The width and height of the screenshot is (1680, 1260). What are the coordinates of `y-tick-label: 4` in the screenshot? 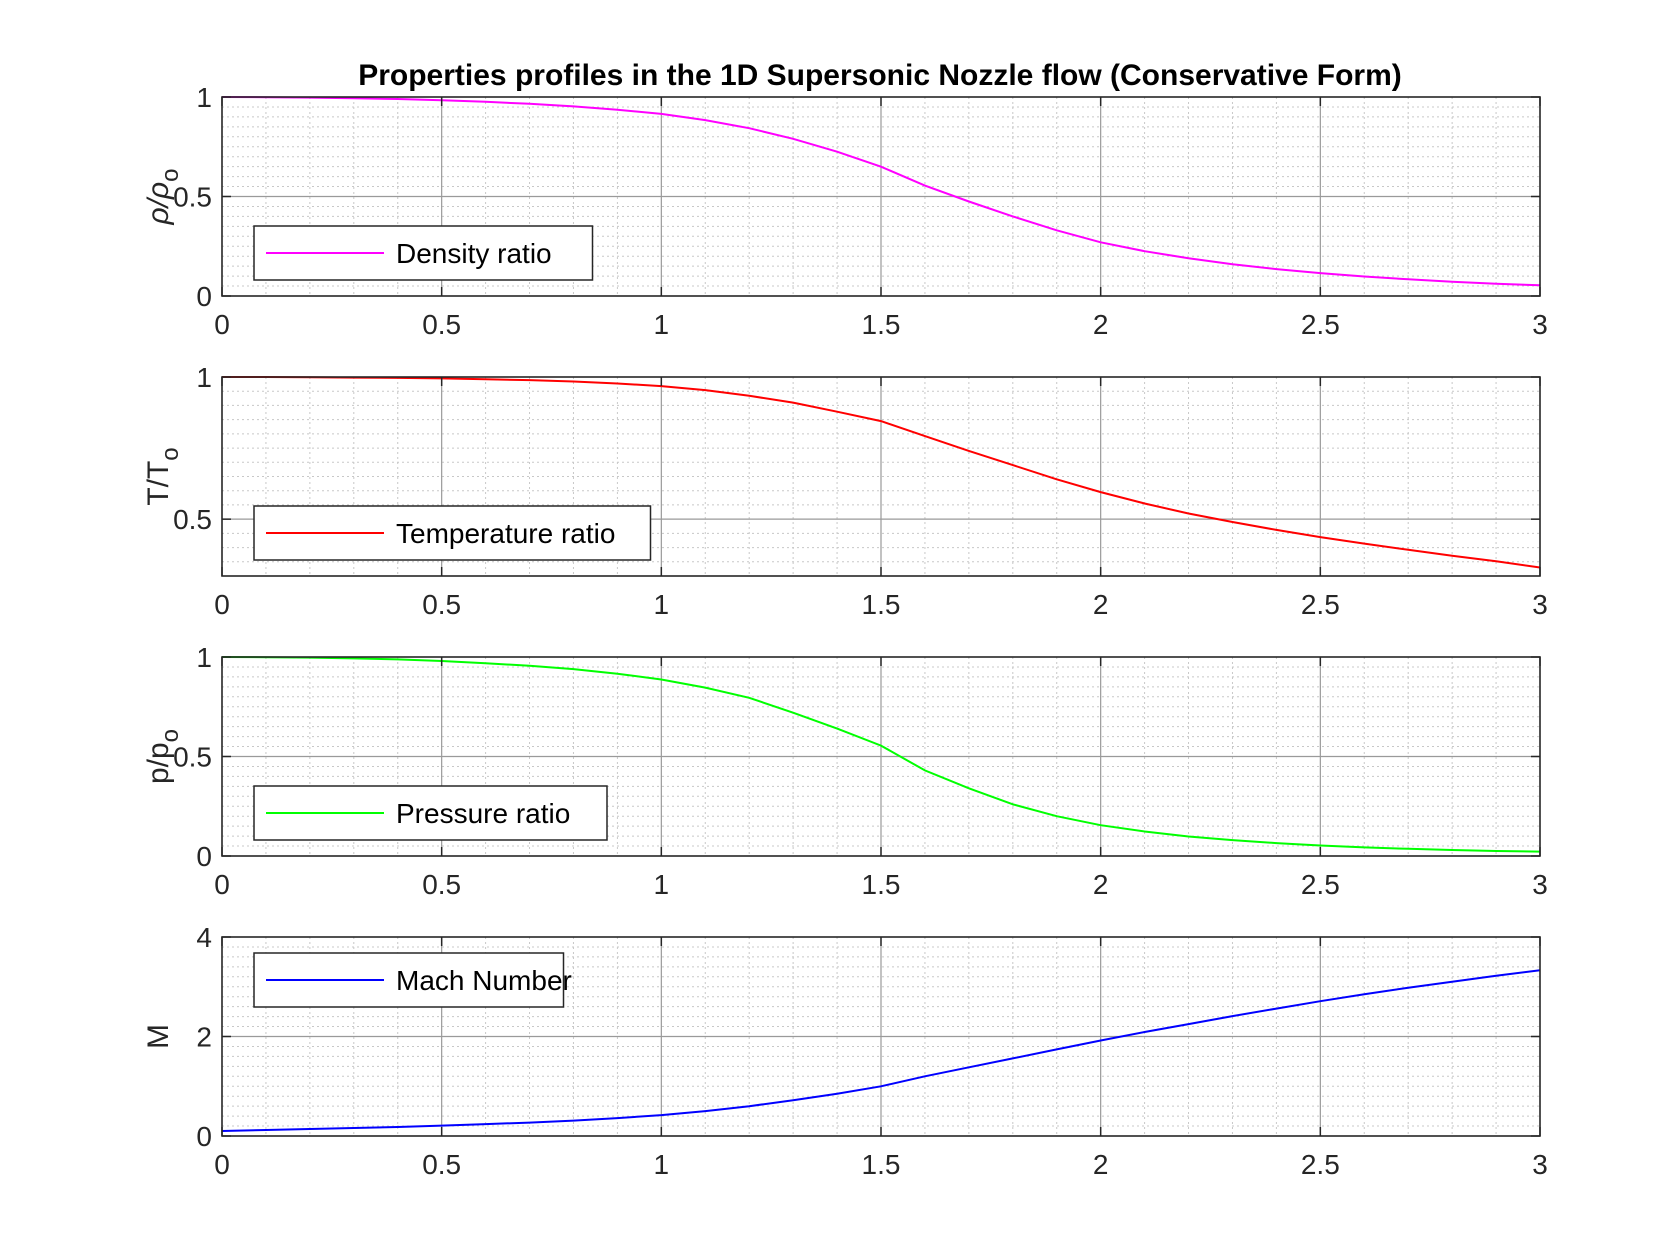 It's located at (204, 937).